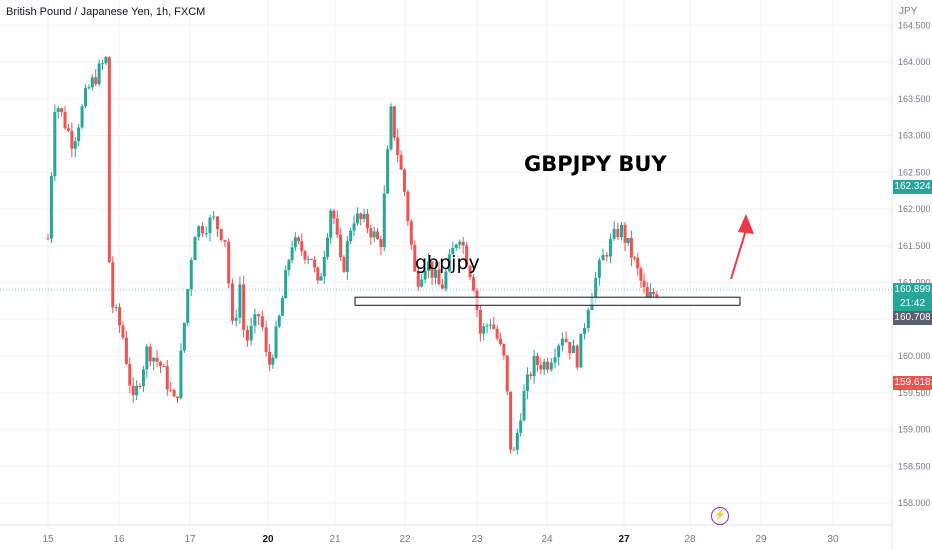 The height and width of the screenshot is (550, 932). Describe the element at coordinates (833, 539) in the screenshot. I see `x-tick-label: 30` at that location.